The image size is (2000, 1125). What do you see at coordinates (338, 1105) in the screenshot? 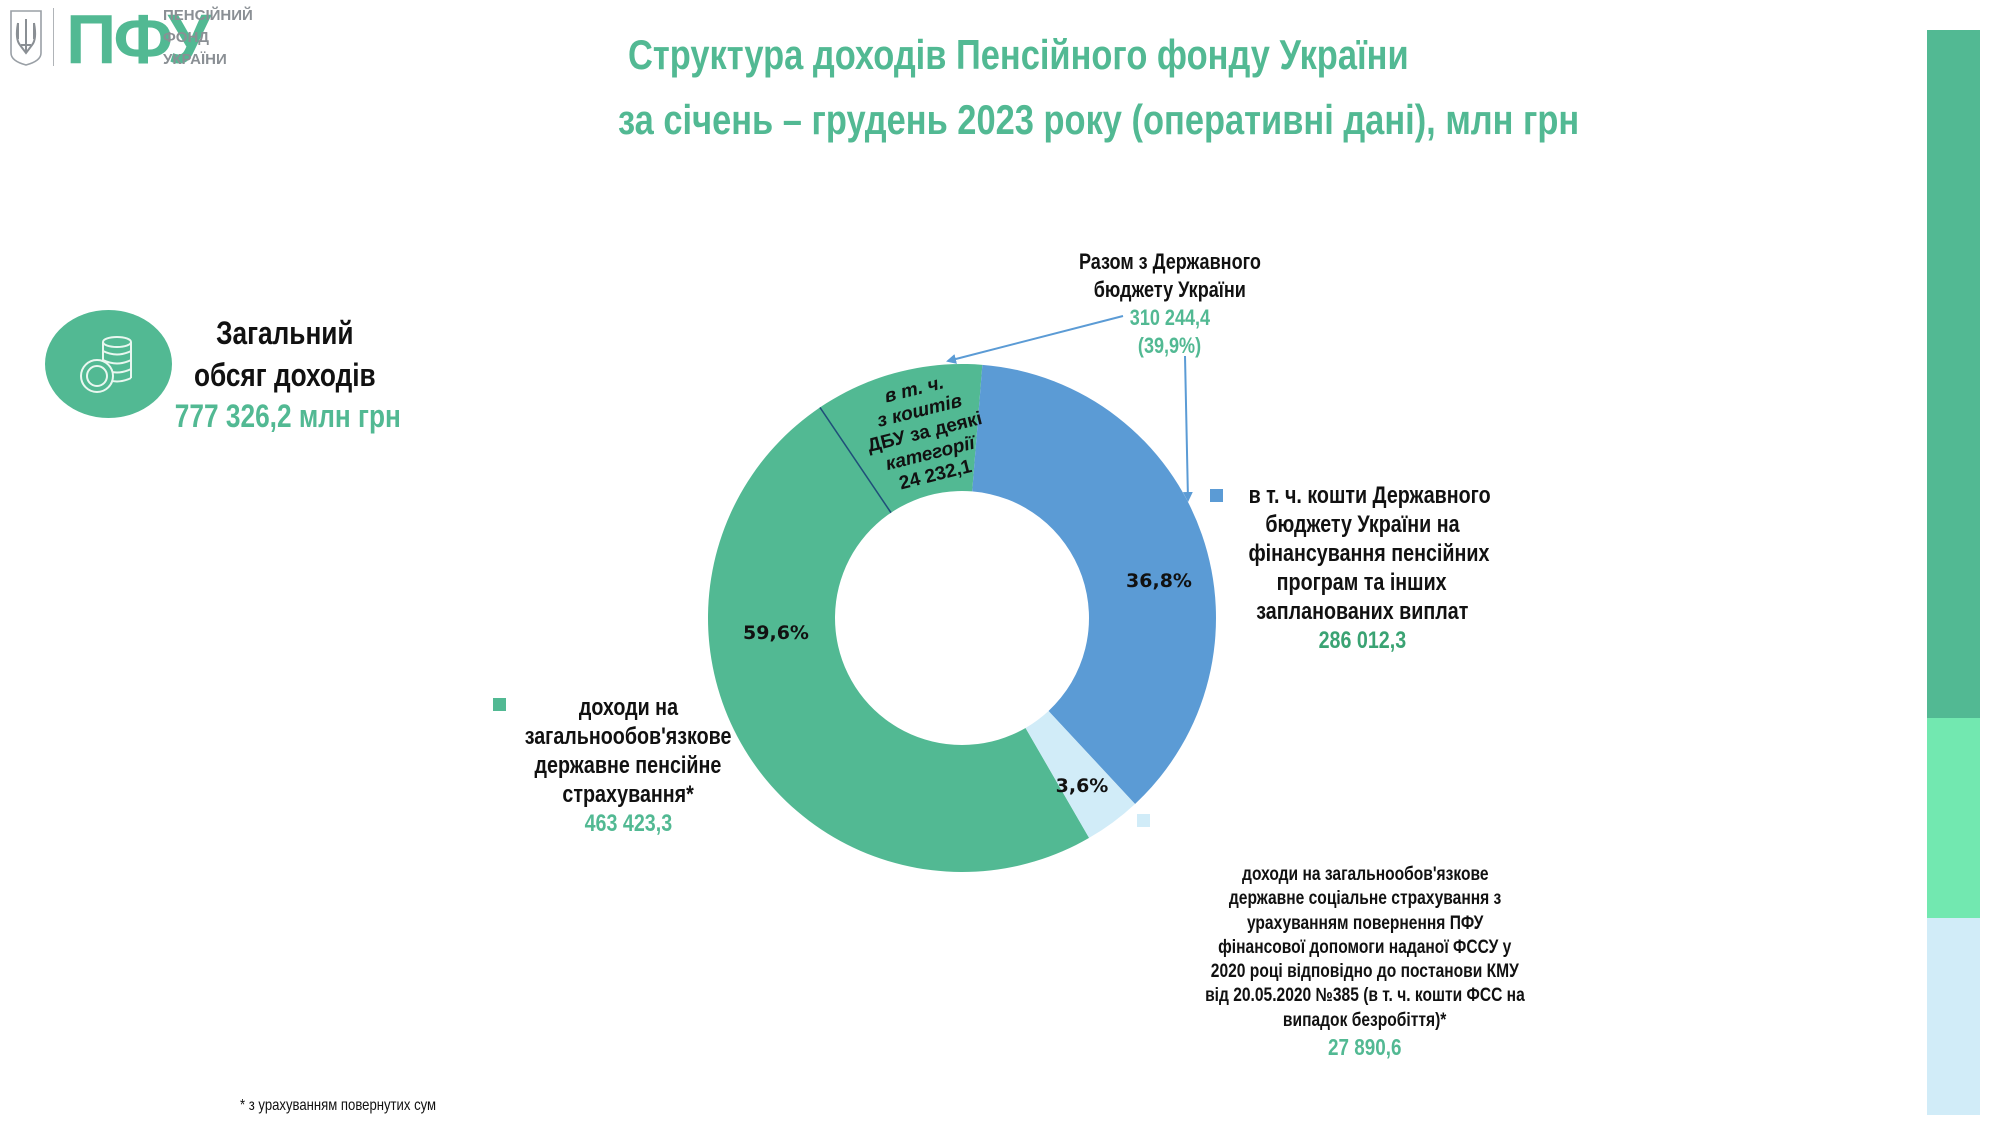
I see `footnote: * з урахуванням повернутих сум` at bounding box center [338, 1105].